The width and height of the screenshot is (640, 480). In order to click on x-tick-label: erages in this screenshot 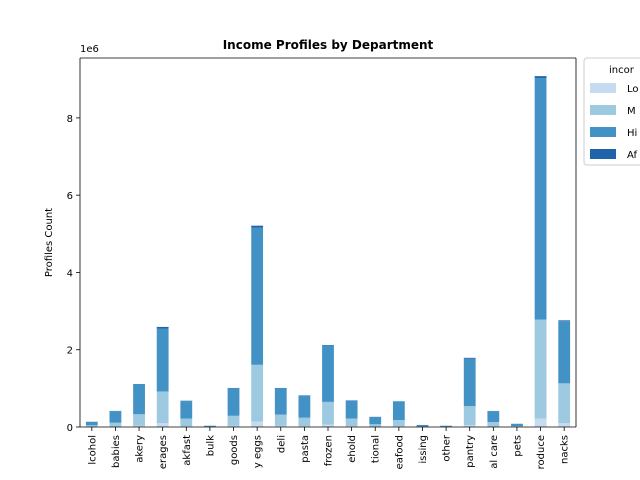, I will do `click(163, 452)`.